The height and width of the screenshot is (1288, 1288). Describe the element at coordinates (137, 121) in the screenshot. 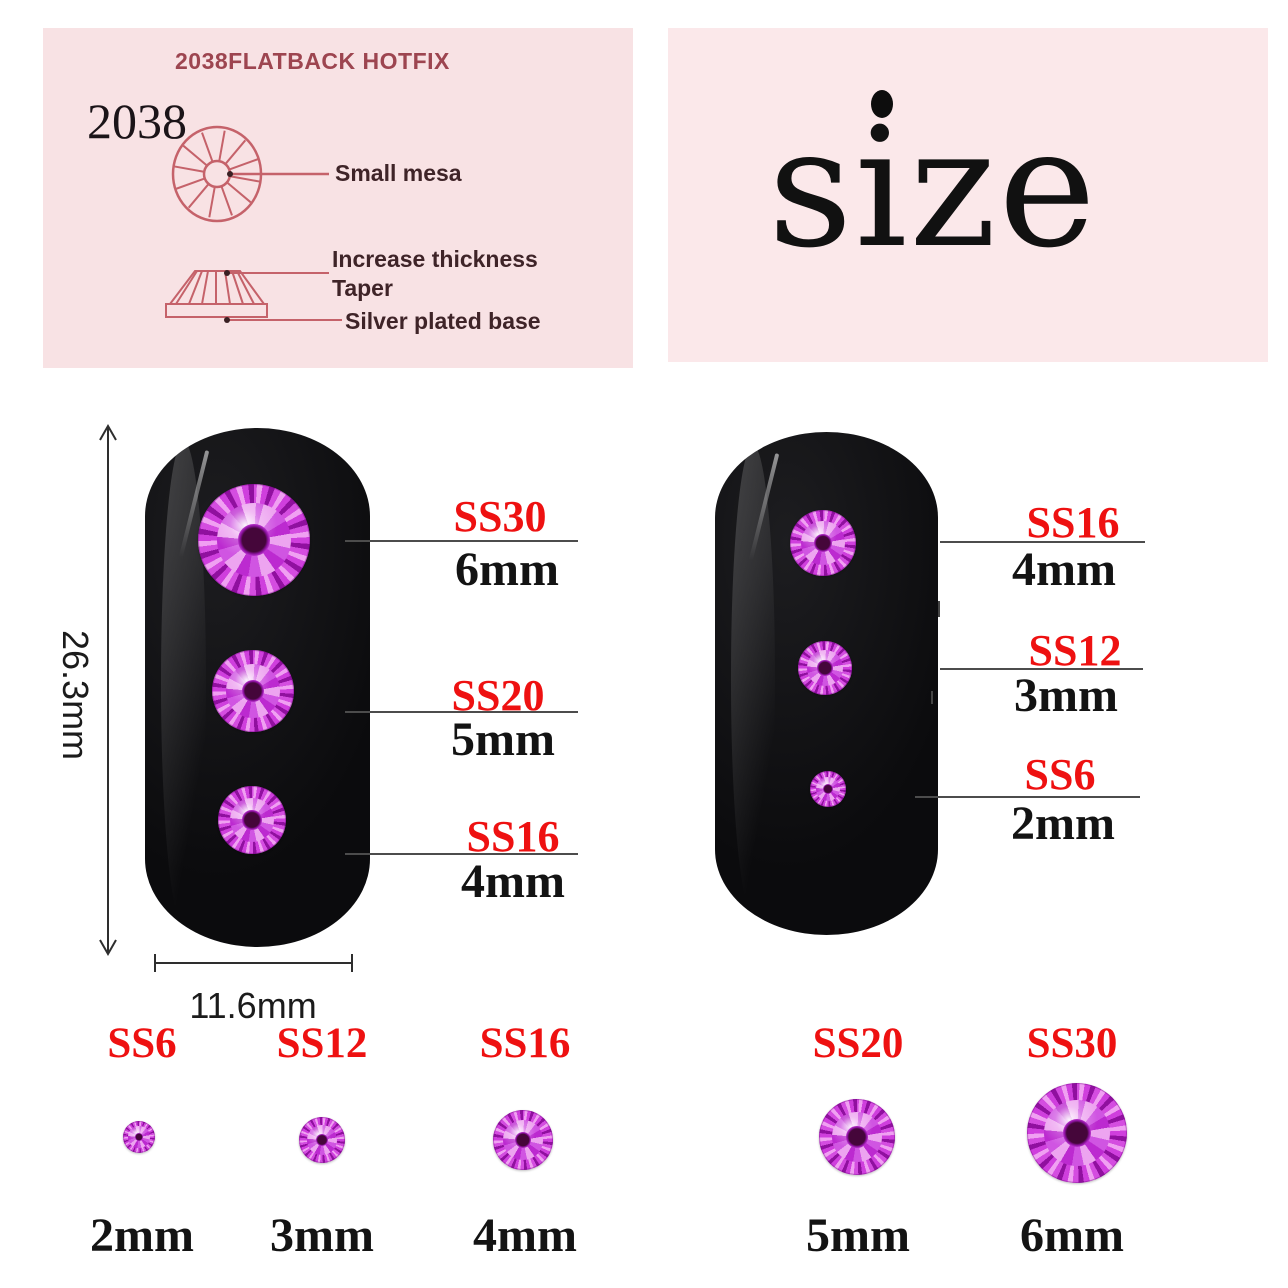

I see `model-number: 2038` at that location.